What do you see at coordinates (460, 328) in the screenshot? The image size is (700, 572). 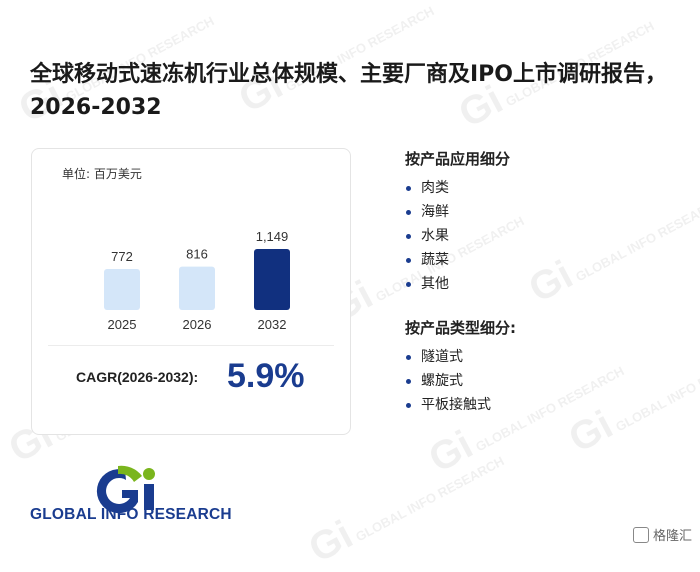 I see `type-segment-heading: 按产品类型细分:` at bounding box center [460, 328].